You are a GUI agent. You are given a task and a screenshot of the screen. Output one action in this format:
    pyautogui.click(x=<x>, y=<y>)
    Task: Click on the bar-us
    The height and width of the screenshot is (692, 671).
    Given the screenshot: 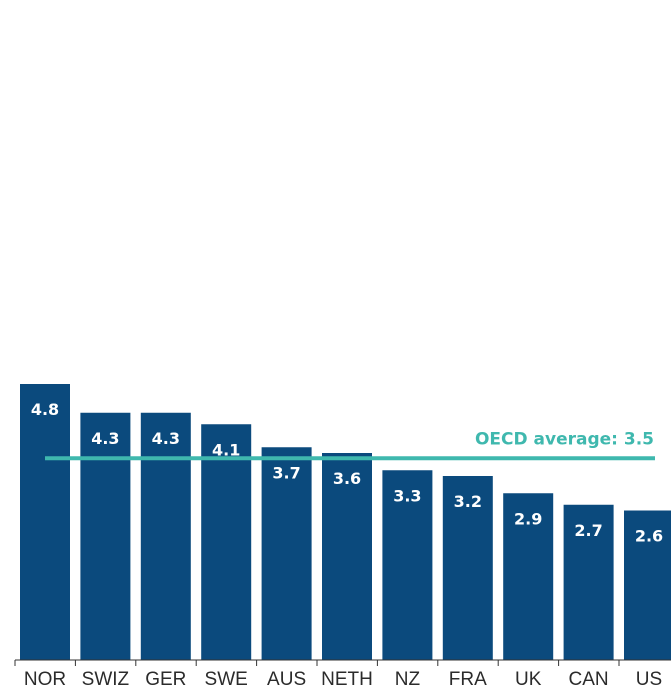 What is the action you would take?
    pyautogui.click(x=647, y=585)
    